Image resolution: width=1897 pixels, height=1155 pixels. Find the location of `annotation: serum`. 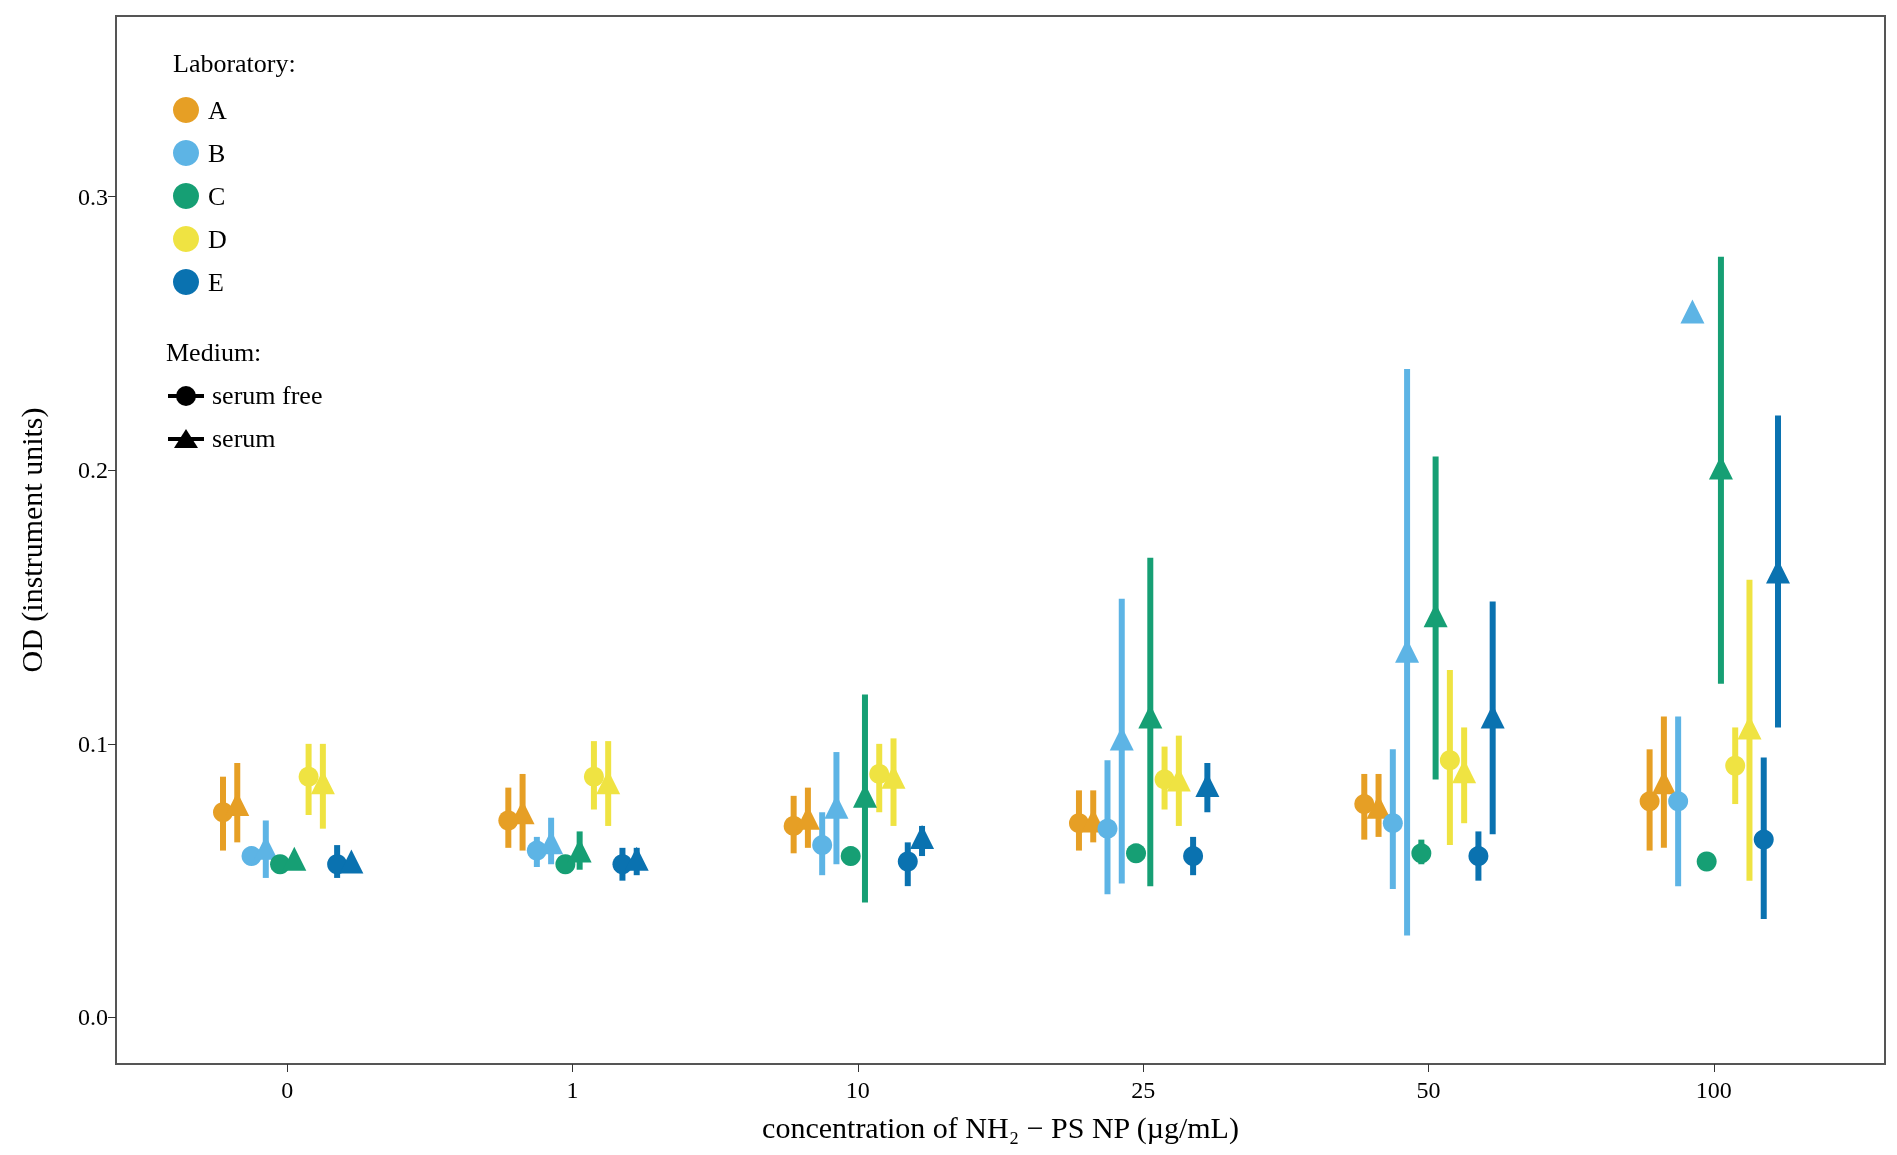

annotation: serum is located at coordinates (244, 439).